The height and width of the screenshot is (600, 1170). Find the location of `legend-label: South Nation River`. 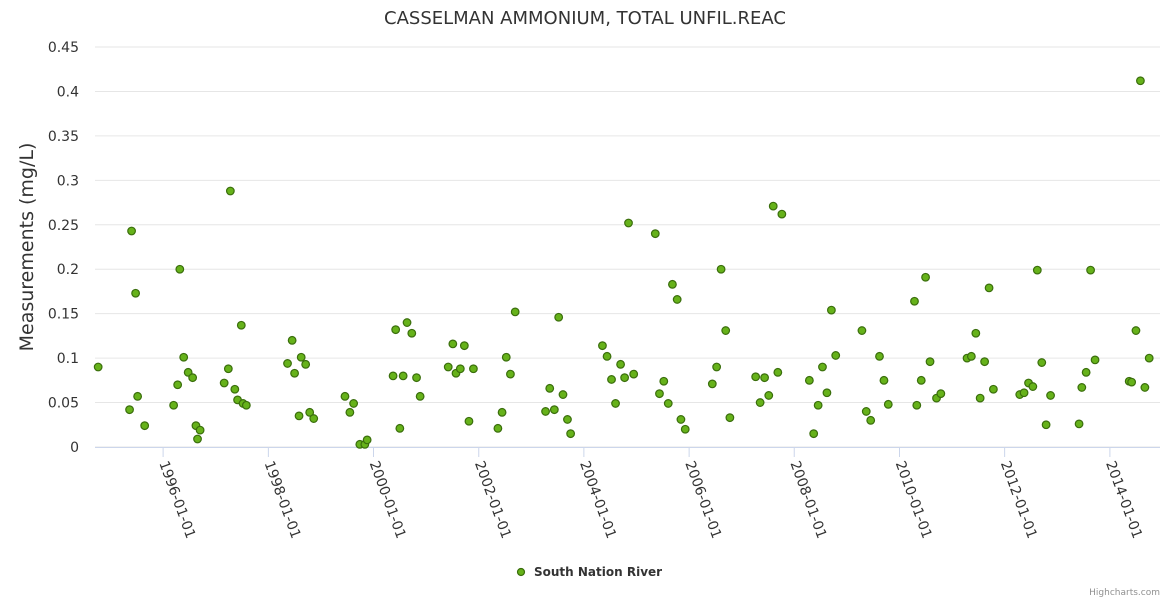

legend-label: South Nation River is located at coordinates (598, 572).